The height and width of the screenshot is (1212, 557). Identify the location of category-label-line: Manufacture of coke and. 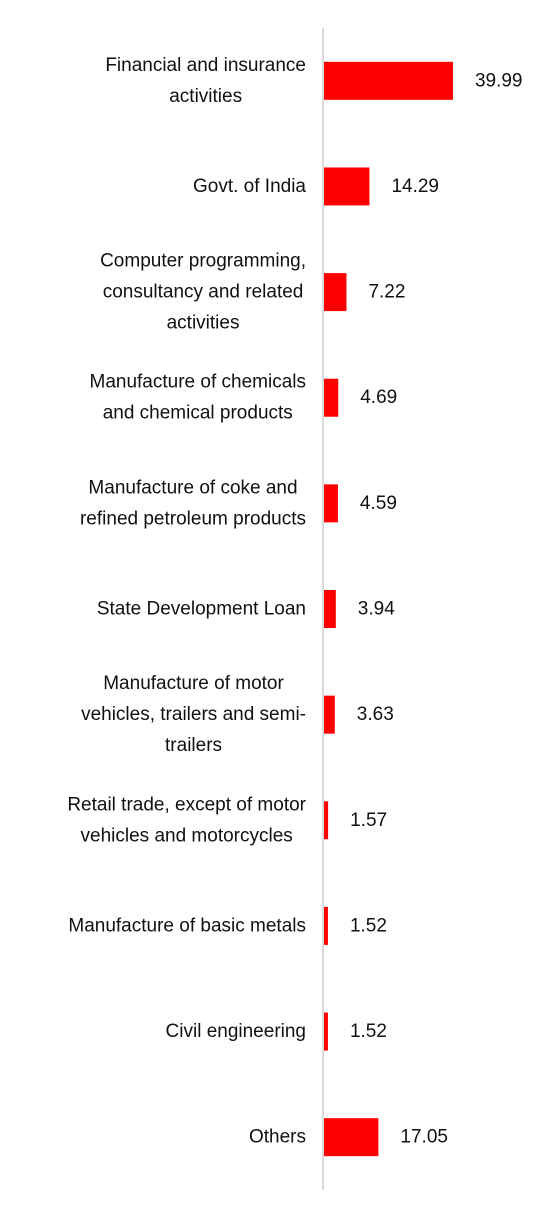
(192, 487).